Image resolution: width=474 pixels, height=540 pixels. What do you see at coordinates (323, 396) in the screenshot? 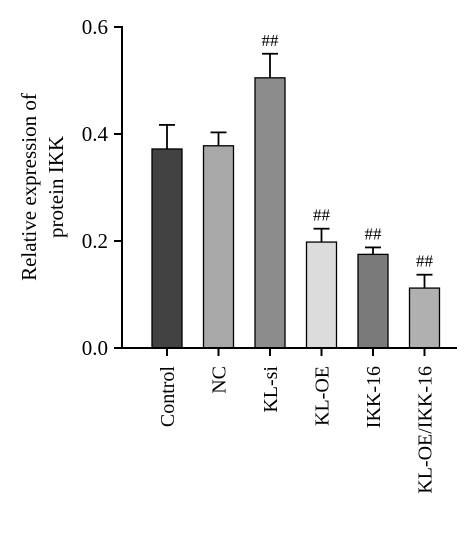
I see `x-tick-label: KL-OE` at bounding box center [323, 396].